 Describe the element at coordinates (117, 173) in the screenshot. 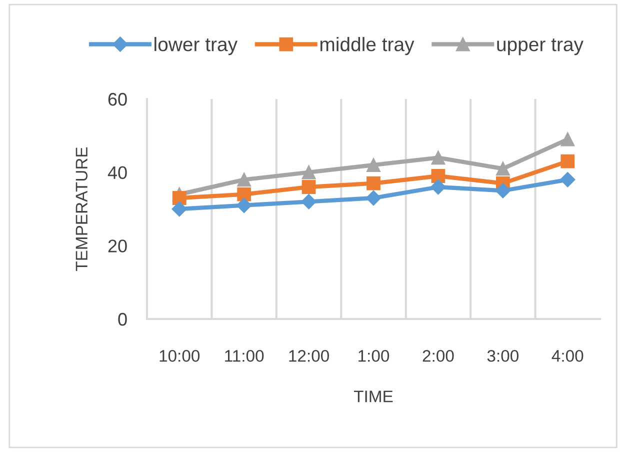

I see `y-tick-label: 40` at that location.